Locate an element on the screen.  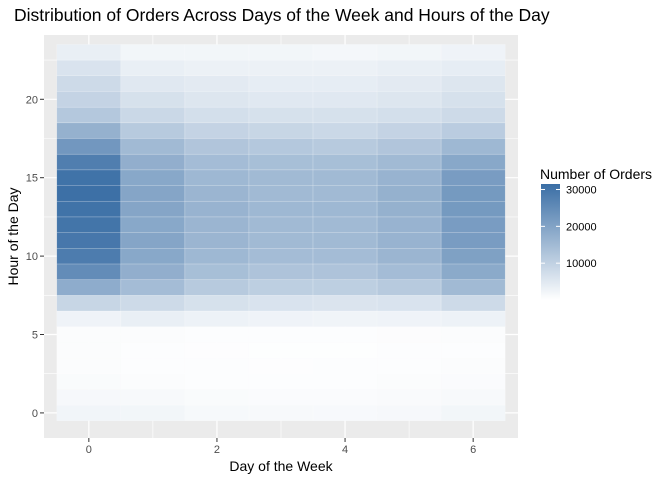
legend-tick-label: 10000 is located at coordinates (581, 264).